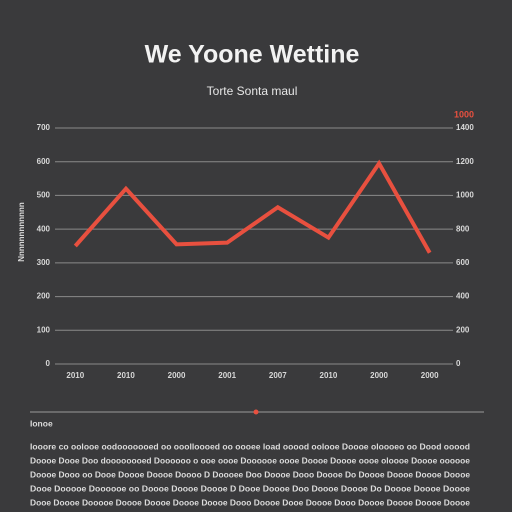 The image size is (512, 512). I want to click on annotation: 1000, so click(464, 114).